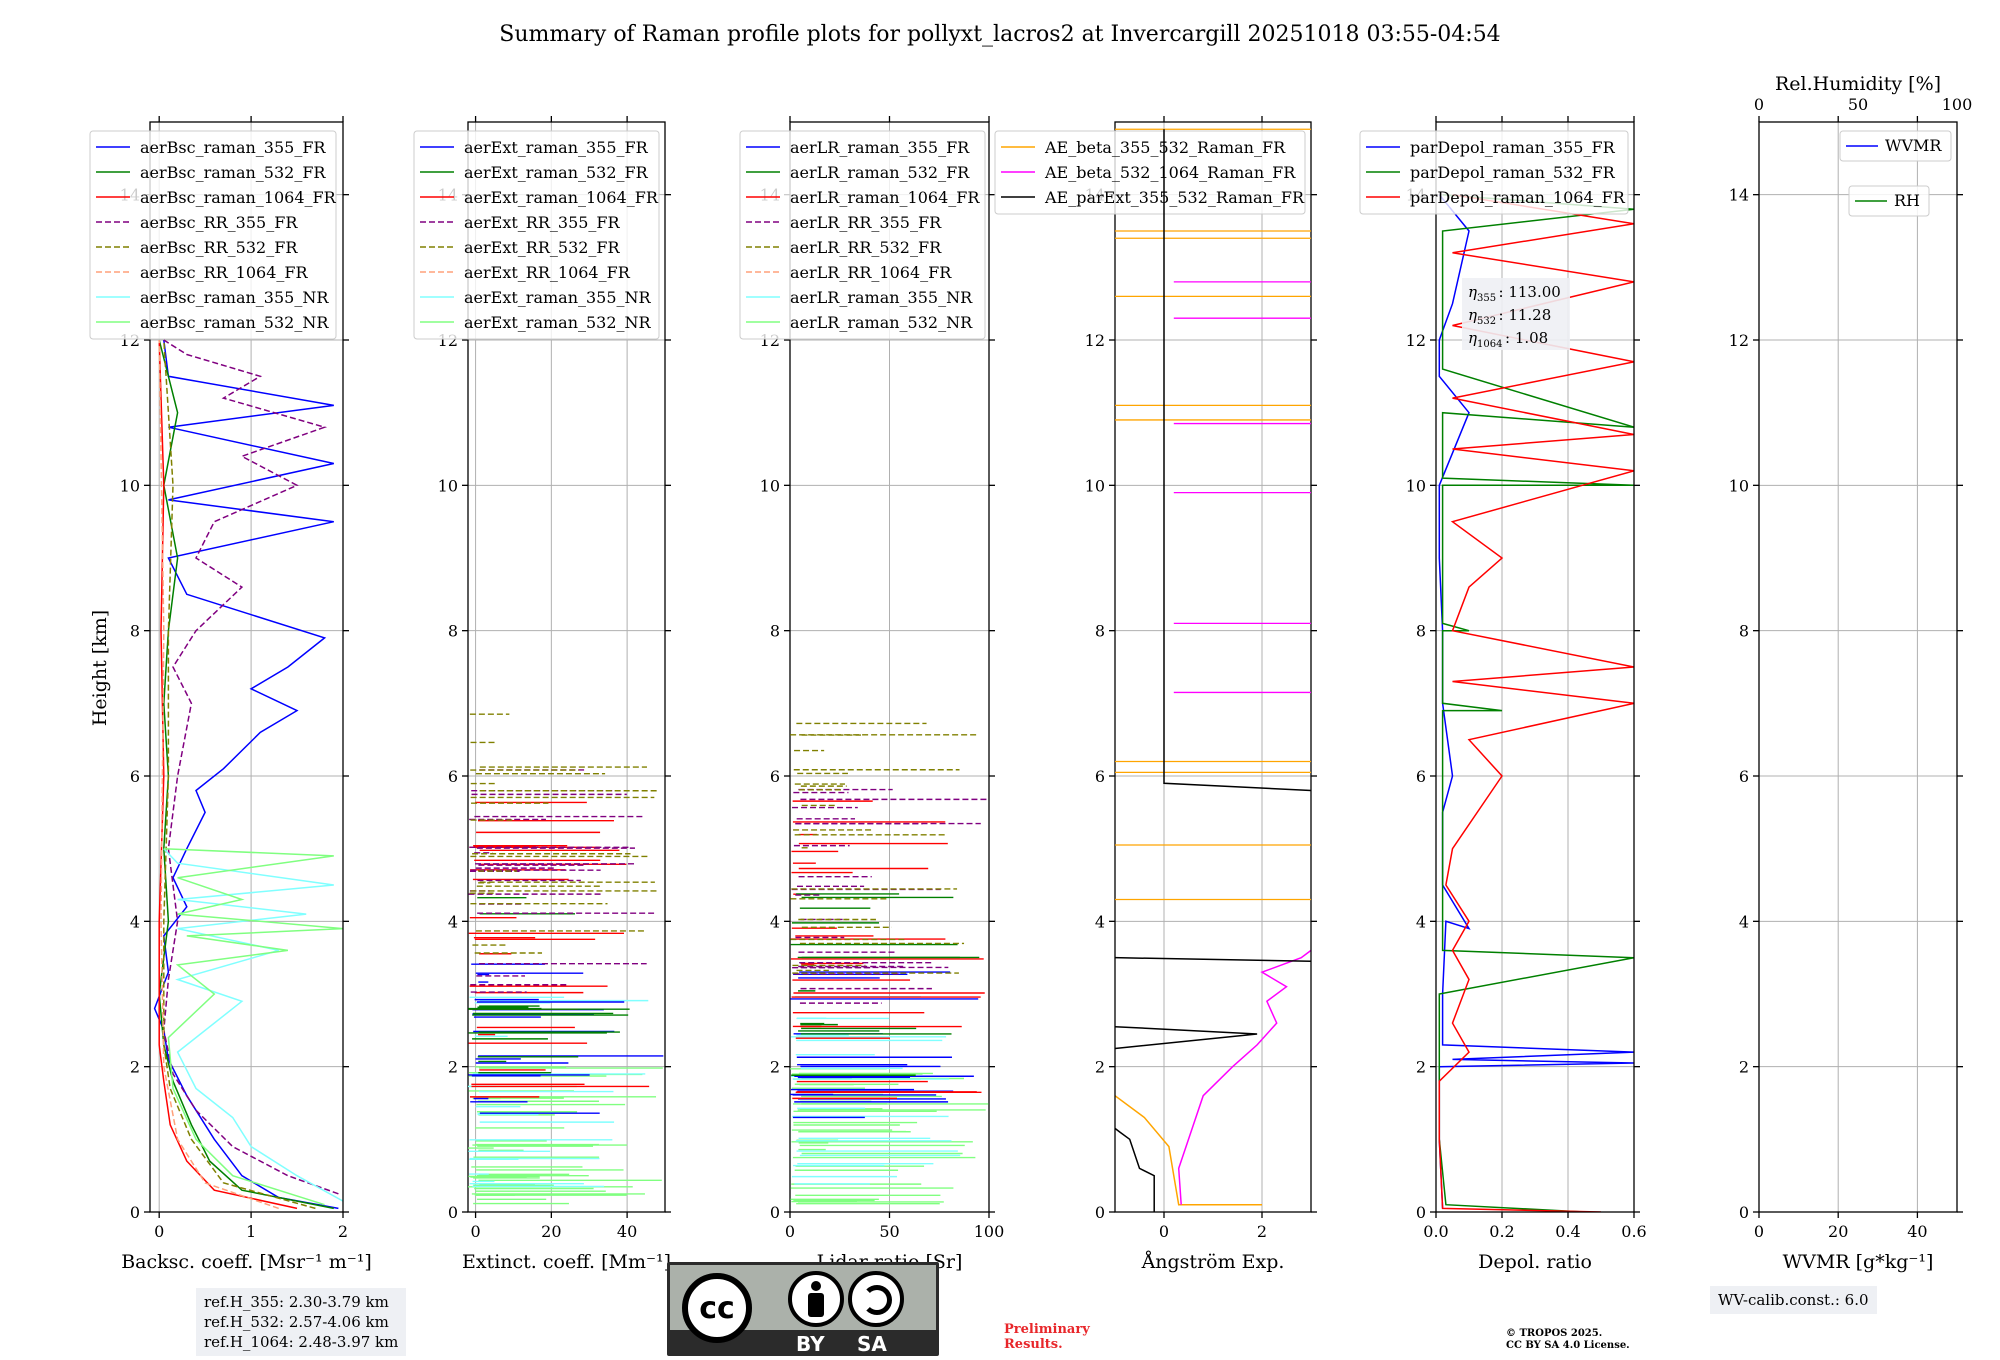  Describe the element at coordinates (717, 1308) in the screenshot. I see `cc-logo-icon: cc` at that location.